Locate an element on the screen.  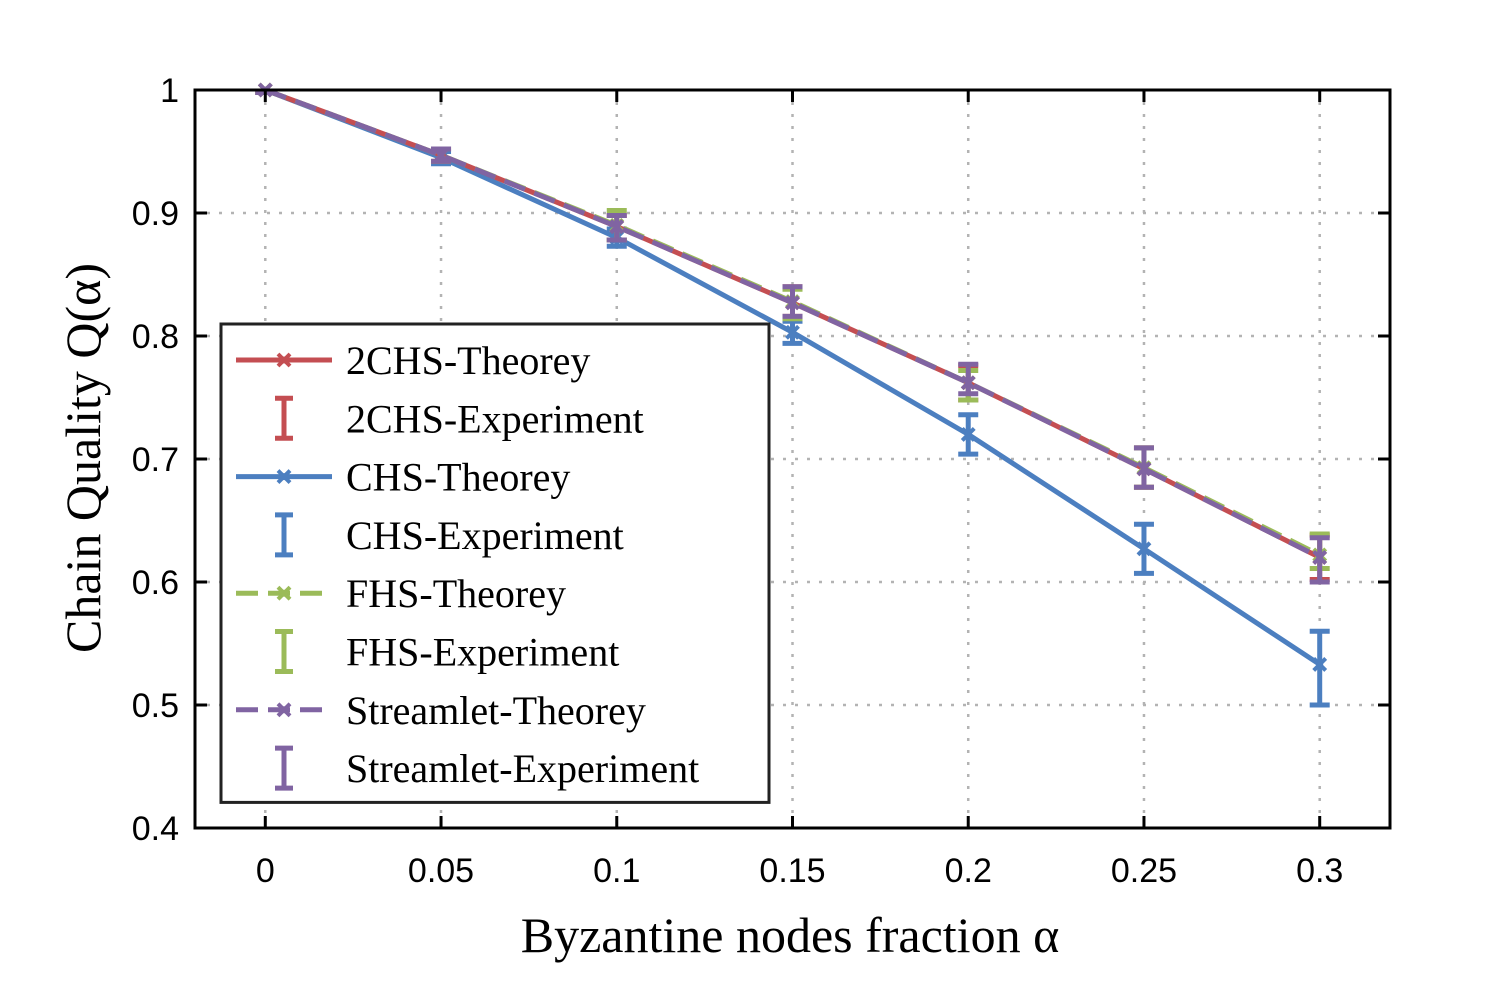
y-tick-label: 0.7 is located at coordinates (155, 460).